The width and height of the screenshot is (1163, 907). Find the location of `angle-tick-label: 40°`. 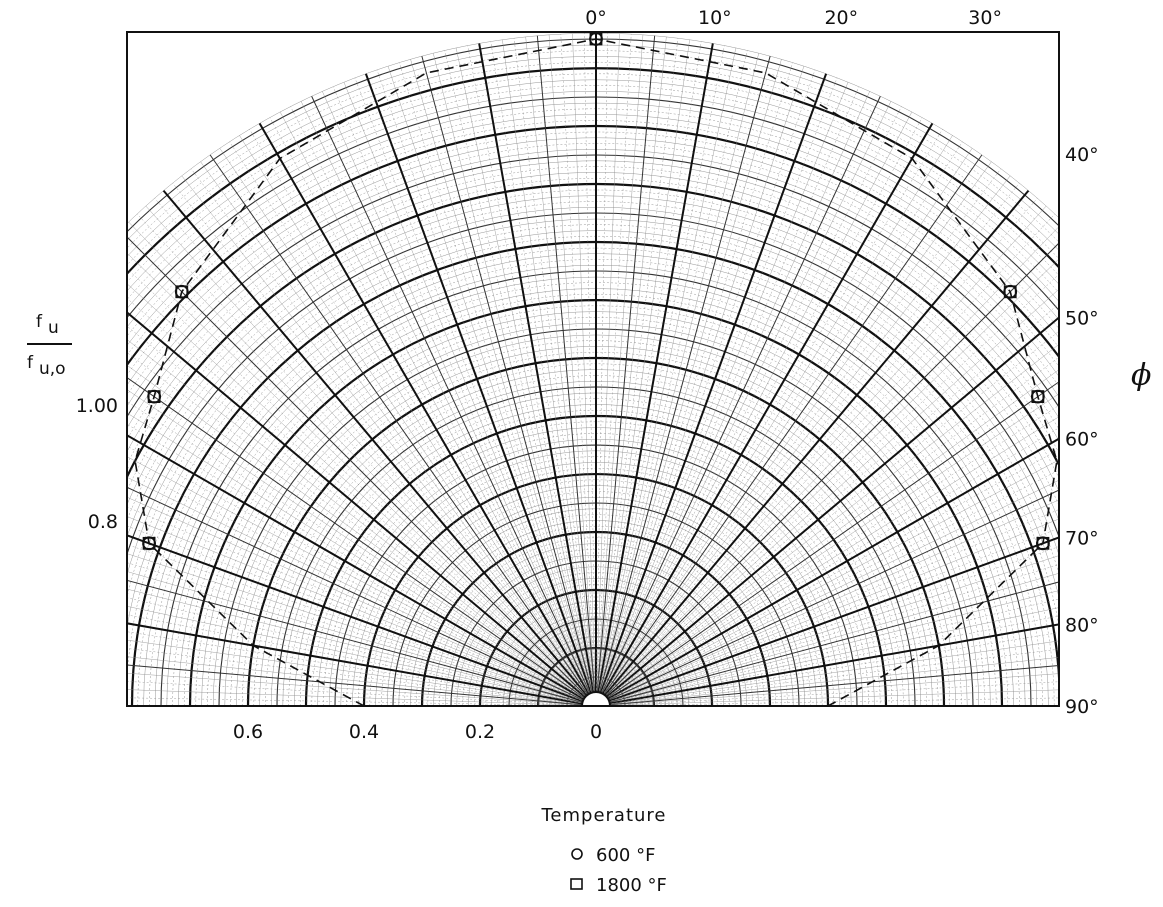

angle-tick-label: 40° is located at coordinates (1082, 155).